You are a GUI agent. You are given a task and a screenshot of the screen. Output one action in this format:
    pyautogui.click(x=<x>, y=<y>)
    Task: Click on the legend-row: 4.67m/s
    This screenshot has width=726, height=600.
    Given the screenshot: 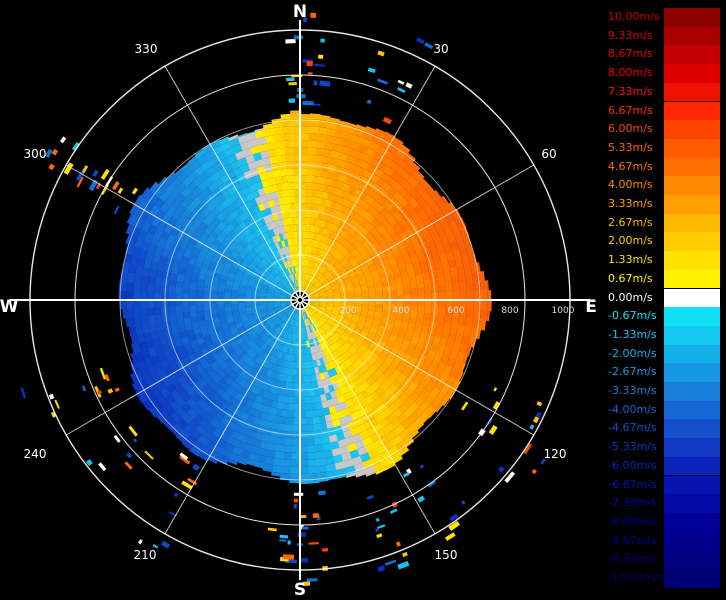 What is the action you would take?
    pyautogui.click(x=662, y=167)
    